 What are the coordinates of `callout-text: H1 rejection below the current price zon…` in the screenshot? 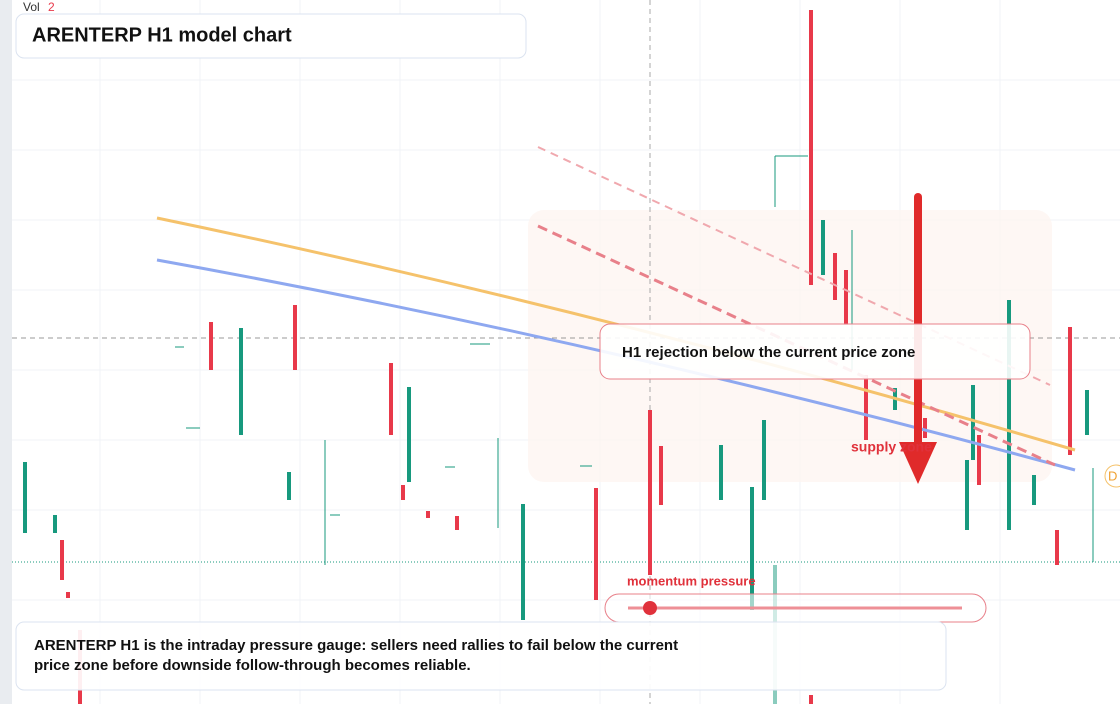 It's located at (768, 352).